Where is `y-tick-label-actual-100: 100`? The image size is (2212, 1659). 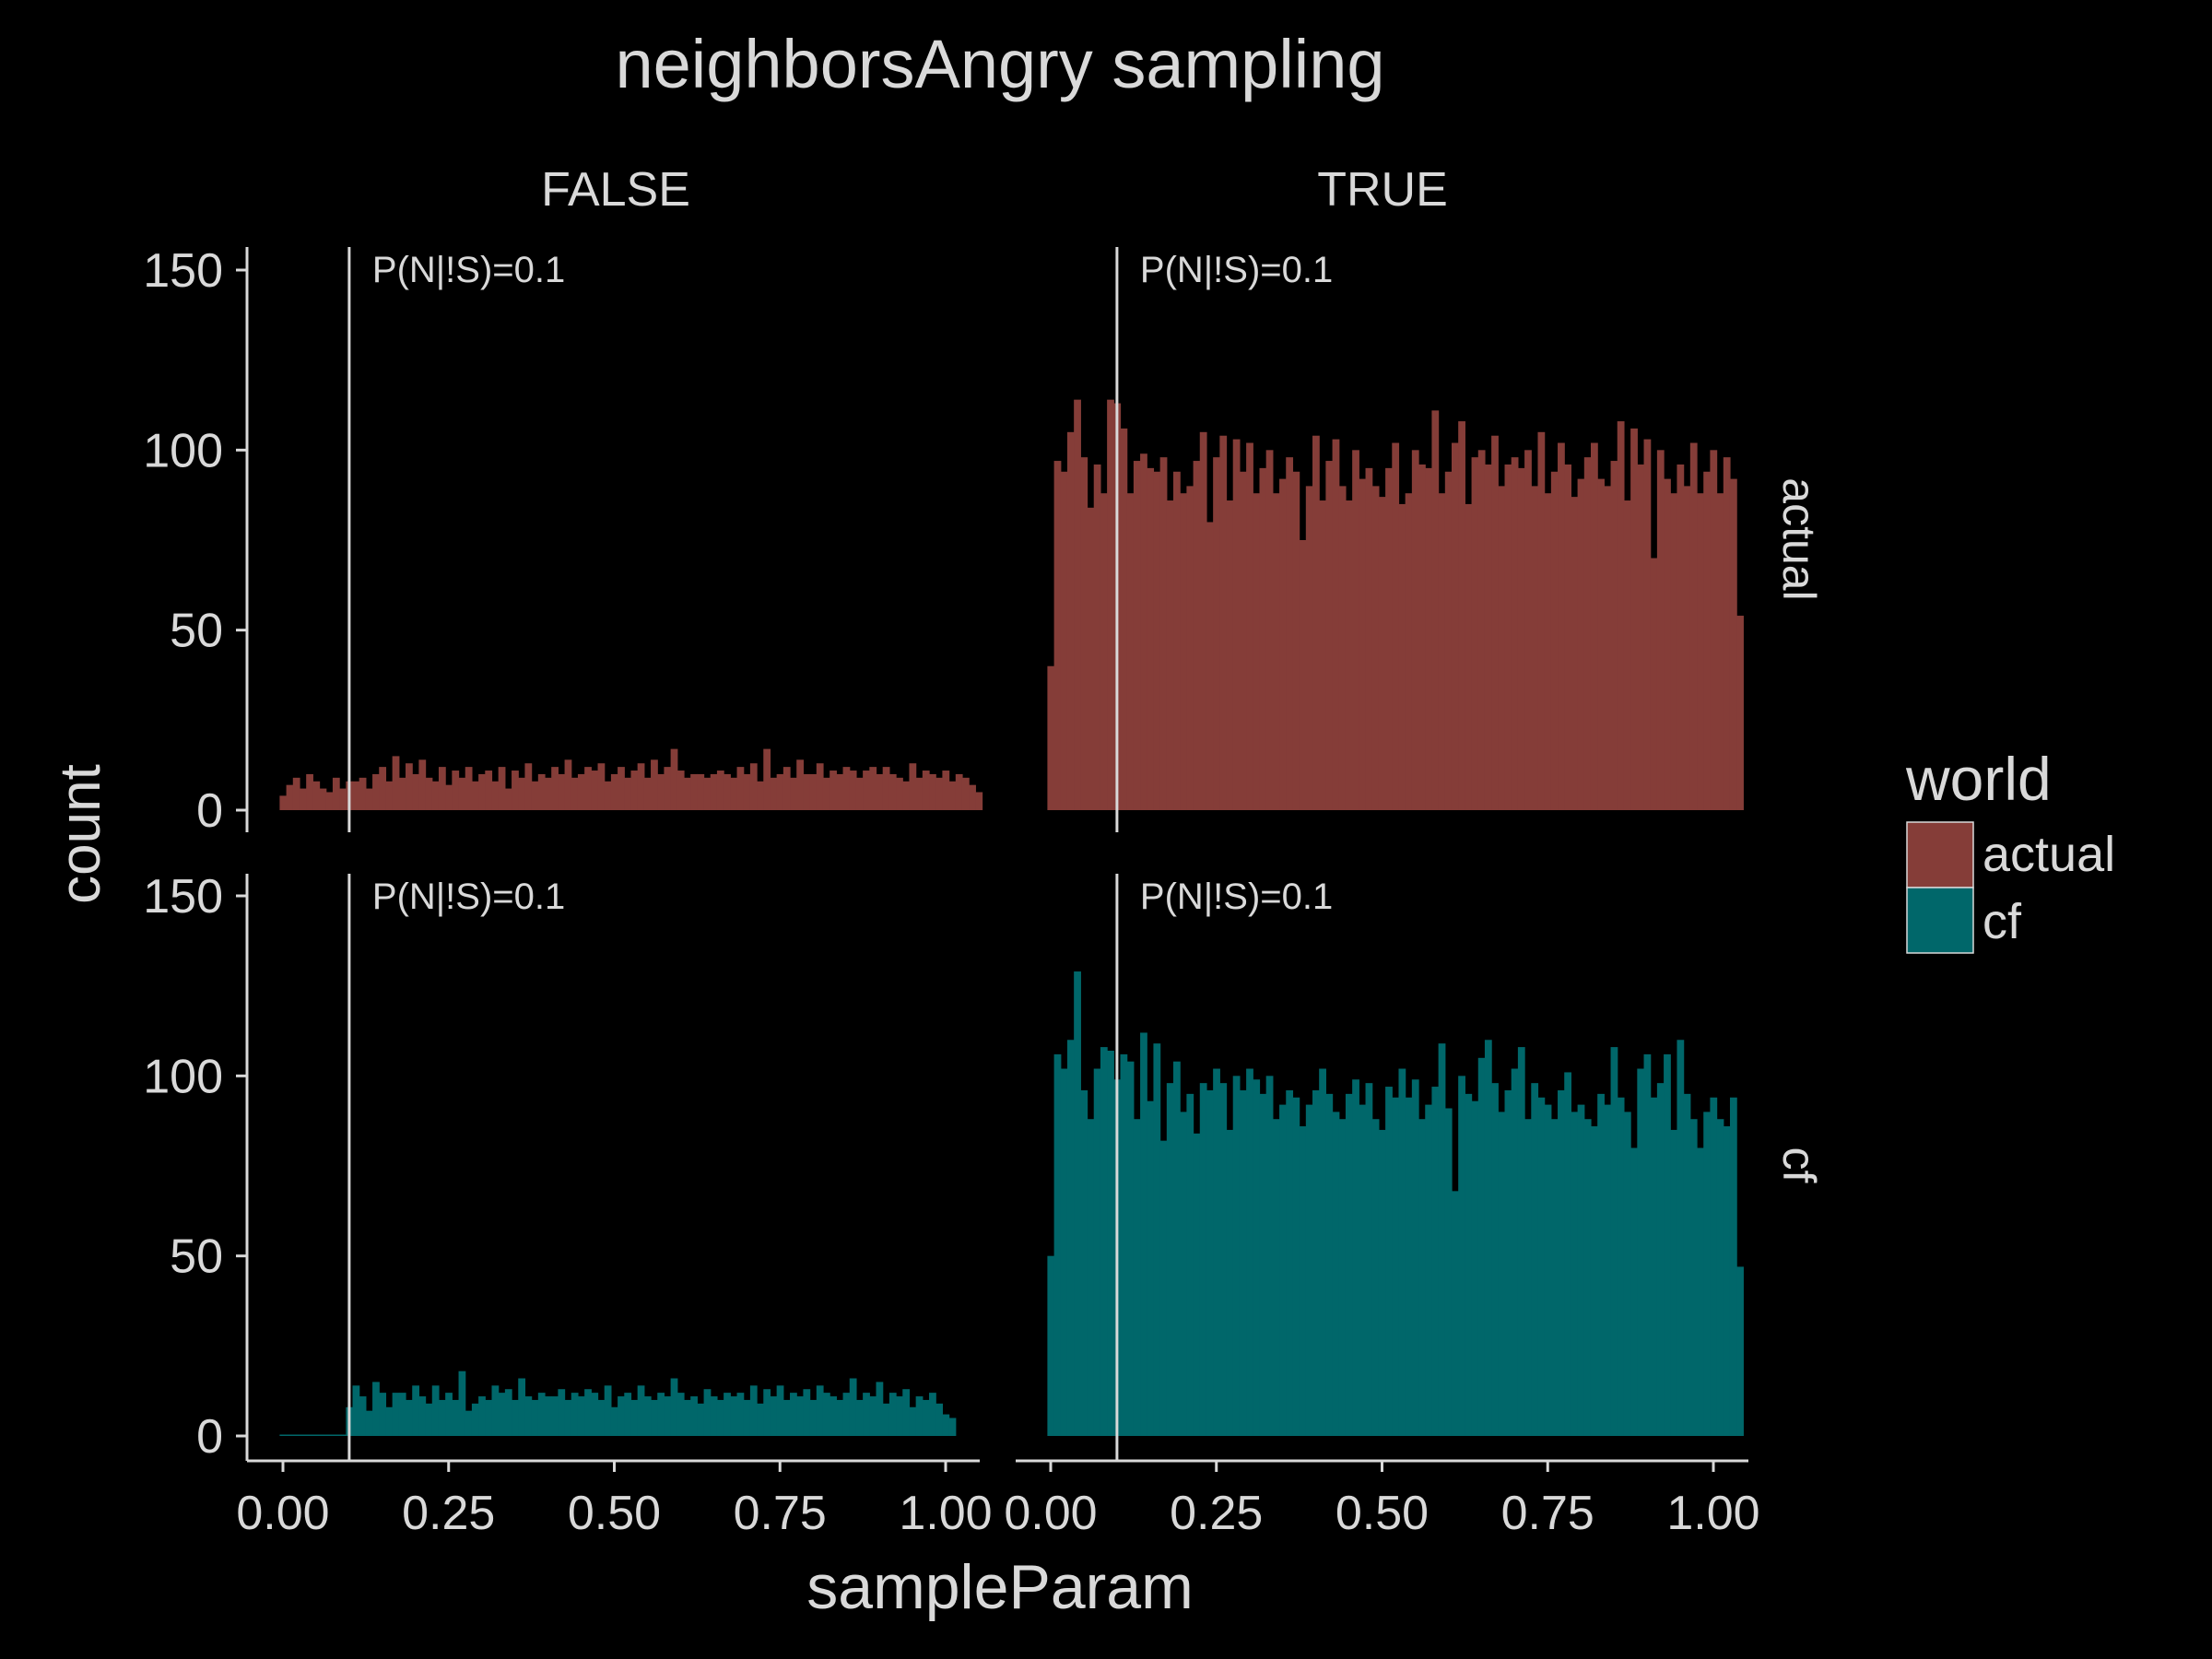 y-tick-label-actual-100: 100 is located at coordinates (183, 450).